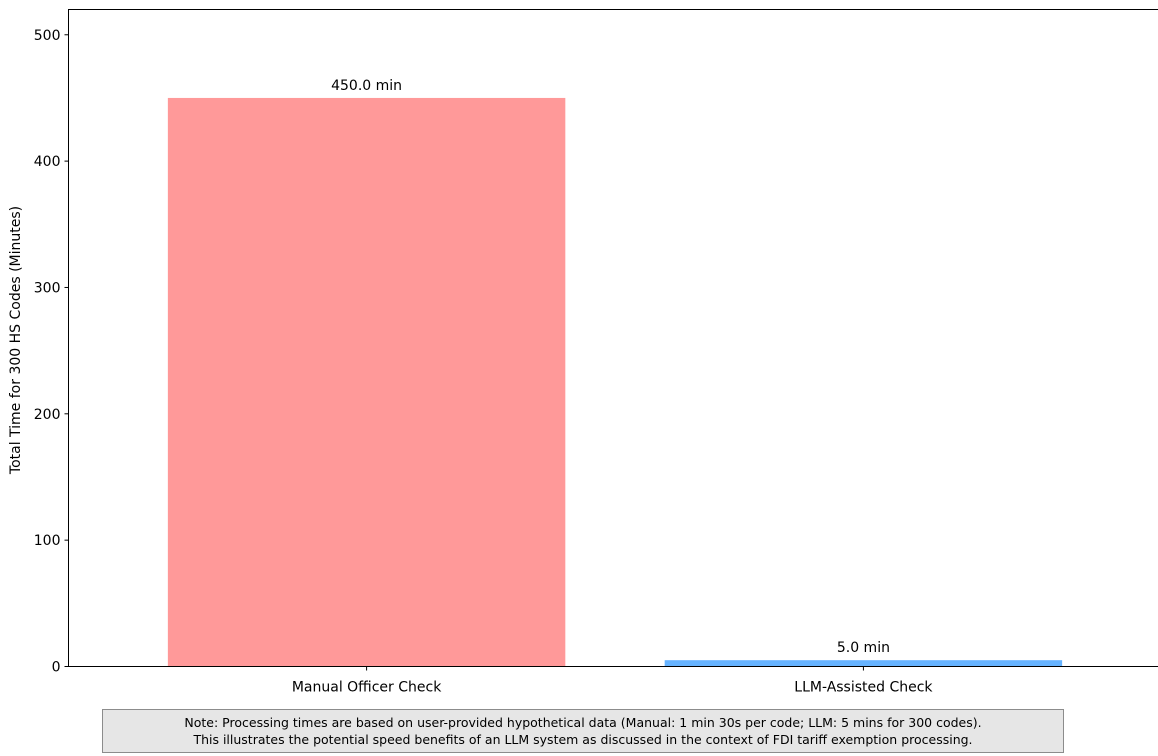 This screenshot has width=1158, height=756. What do you see at coordinates (863, 688) in the screenshot?
I see `x-tick-label-1: LLM-Assisted Check` at bounding box center [863, 688].